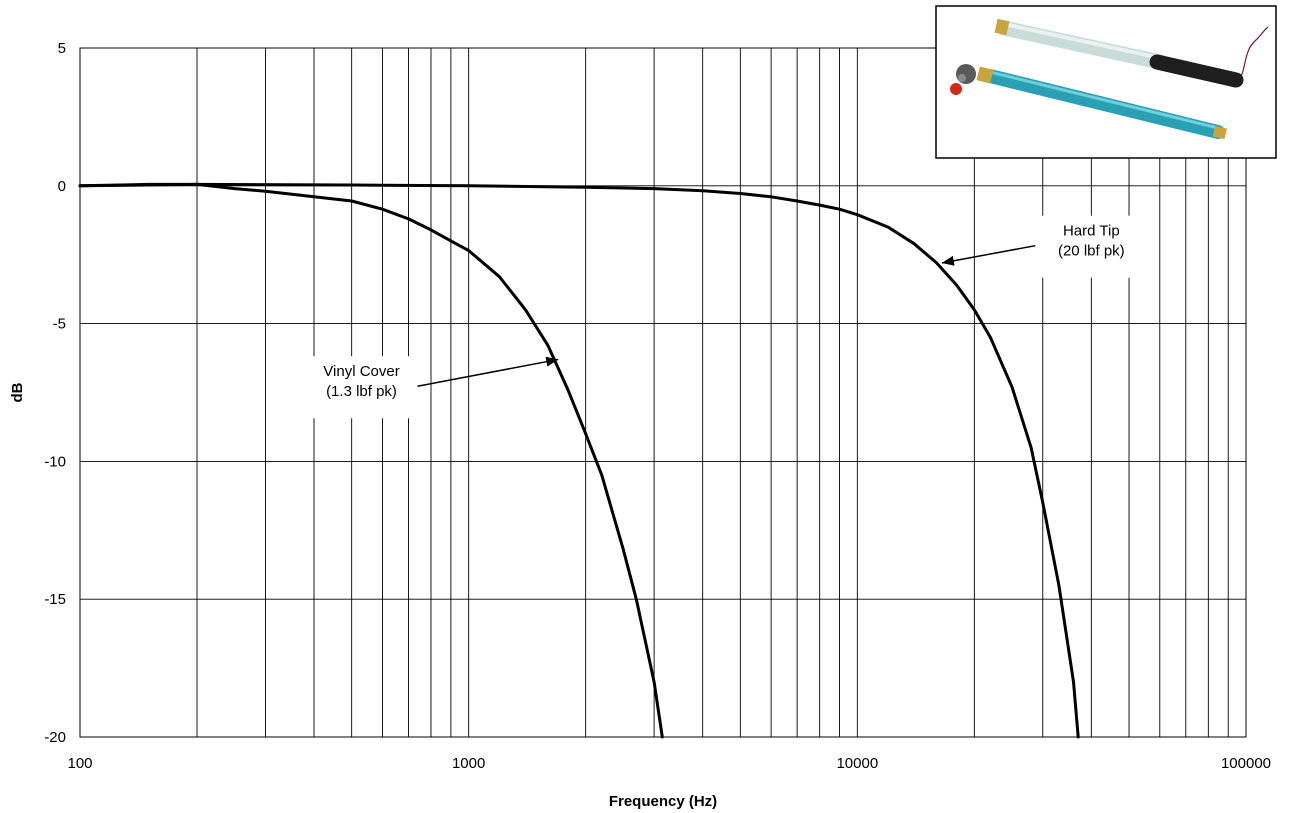  I want to click on x-tick-label: 100, so click(79, 763).